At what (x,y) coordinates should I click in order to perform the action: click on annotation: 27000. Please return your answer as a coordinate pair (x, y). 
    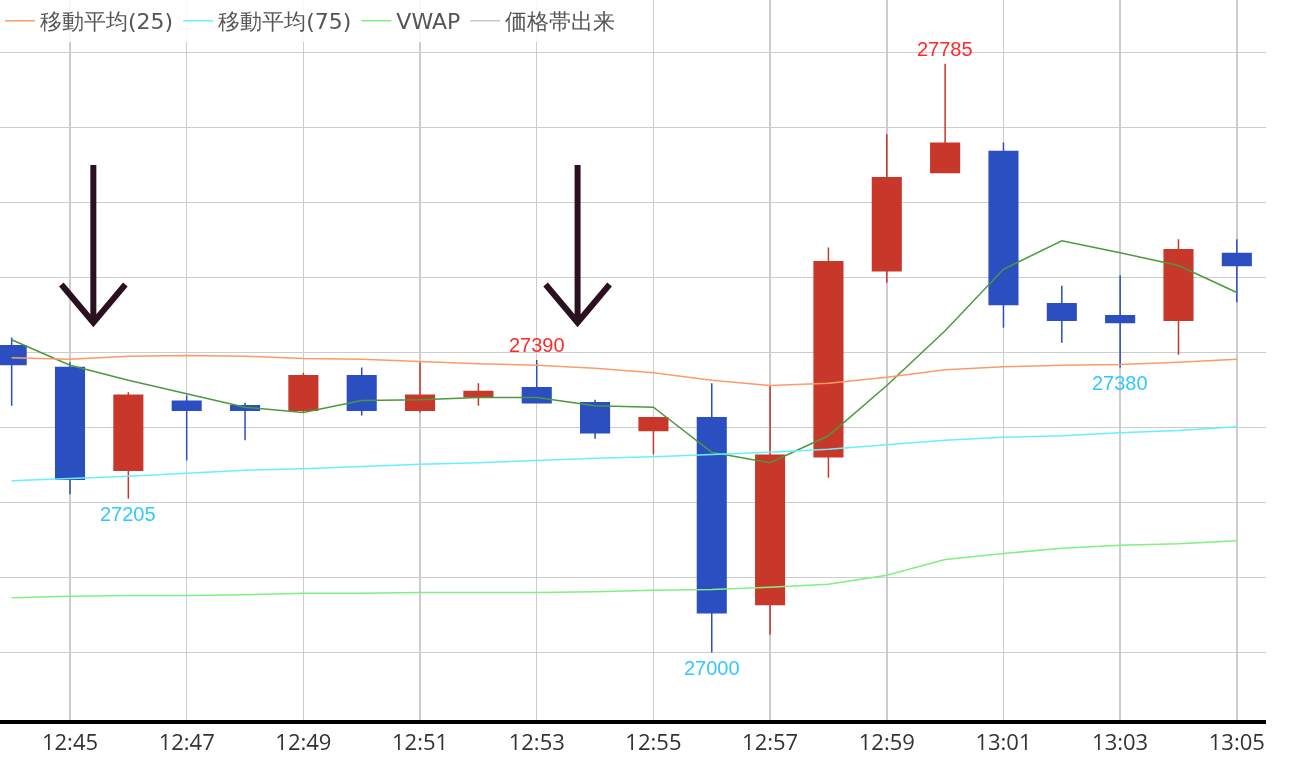
    Looking at the image, I should click on (712, 668).